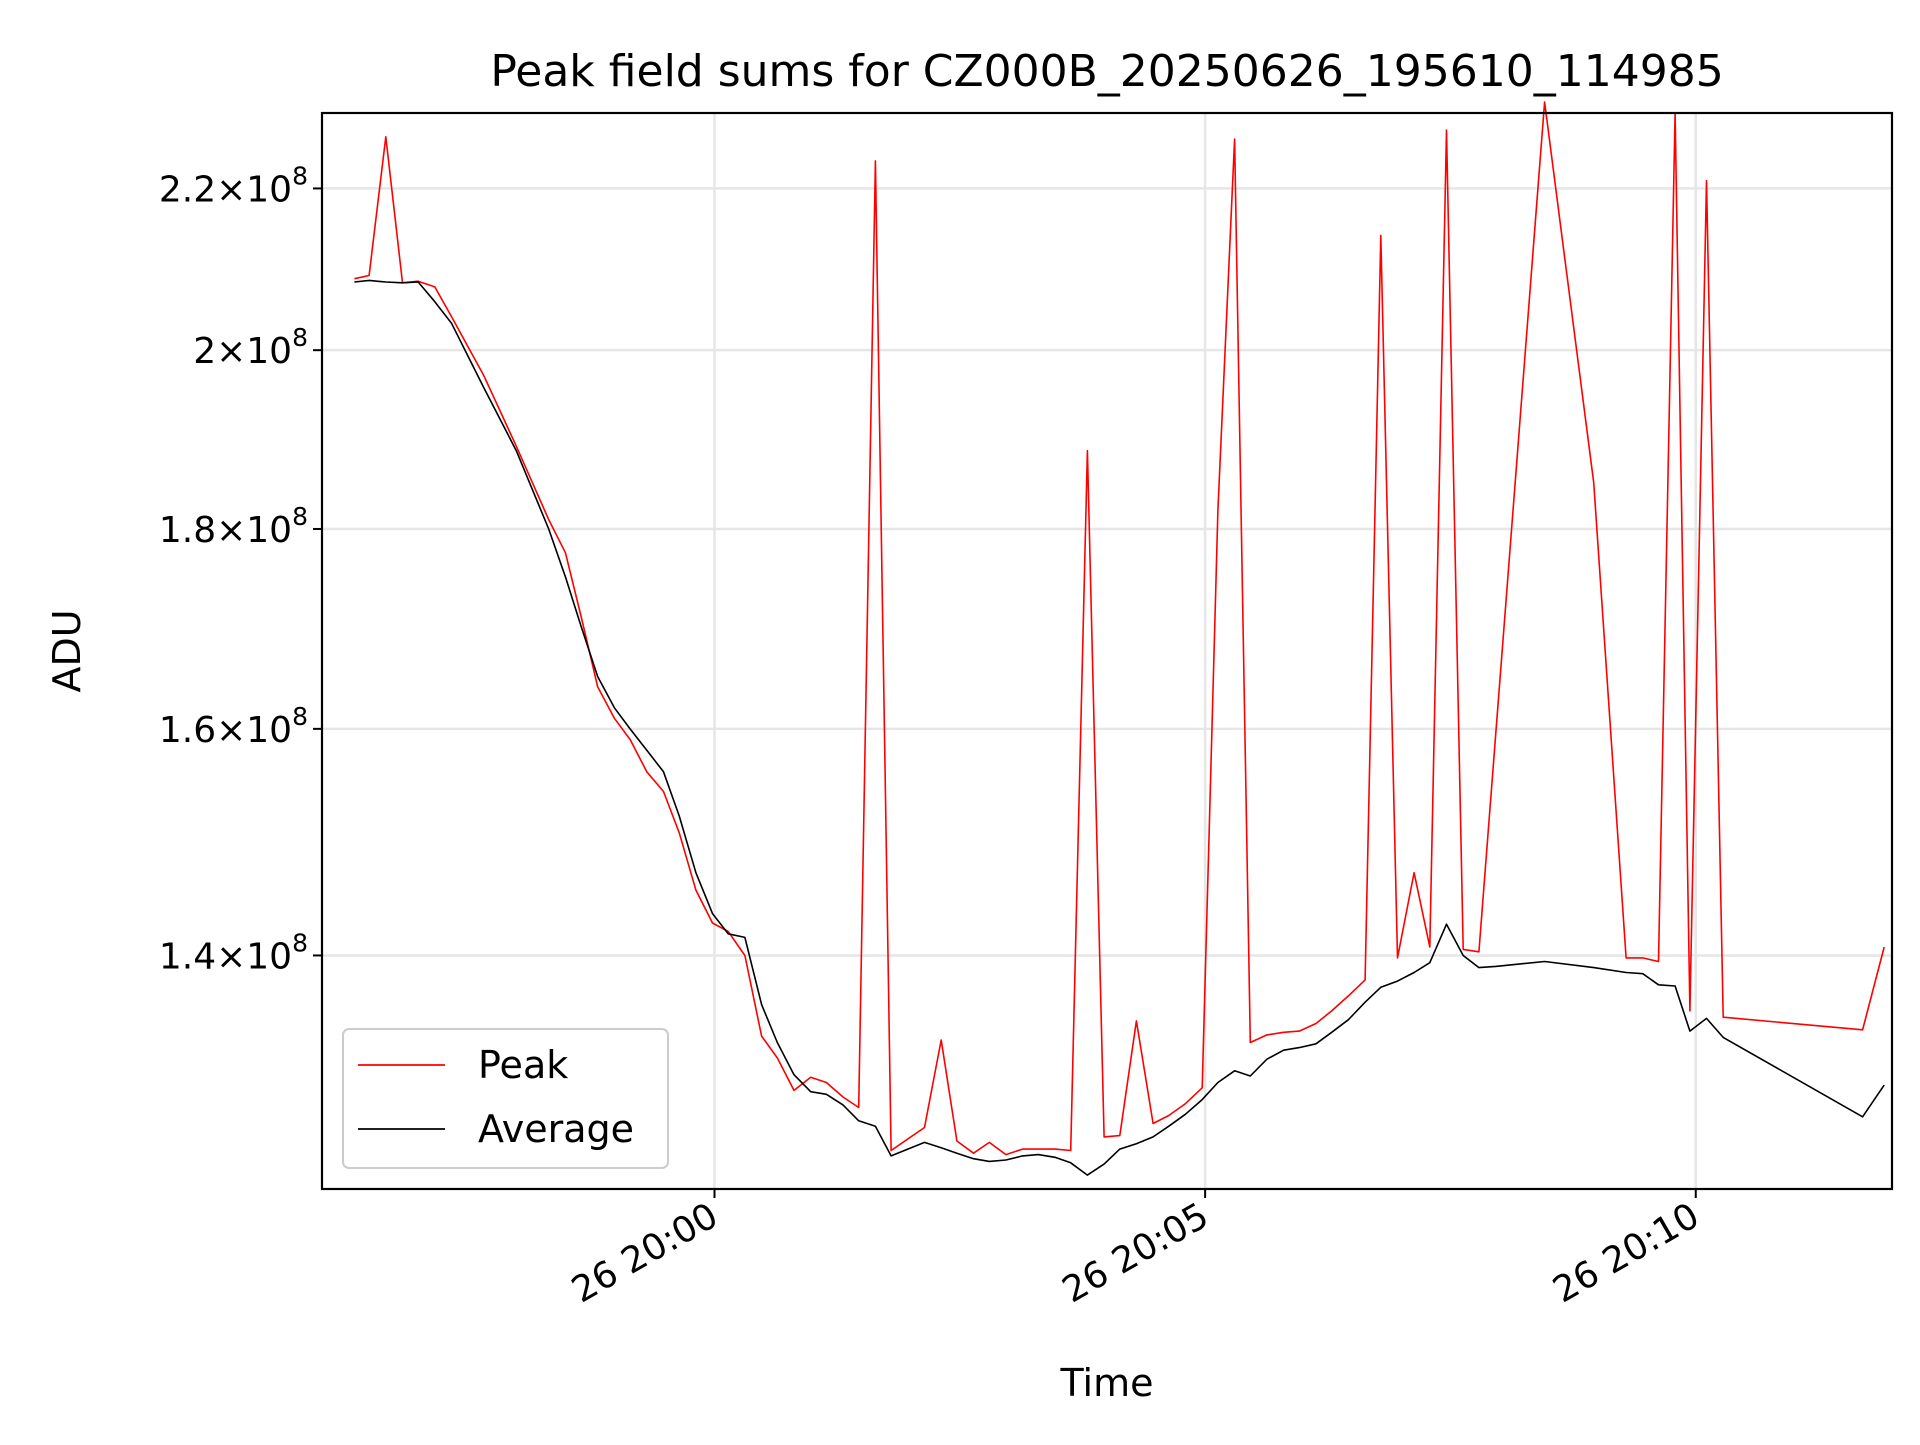 The image size is (1920, 1445). Describe the element at coordinates (204, 351) in the screenshot. I see `y-tick-mantissa: 2` at that location.